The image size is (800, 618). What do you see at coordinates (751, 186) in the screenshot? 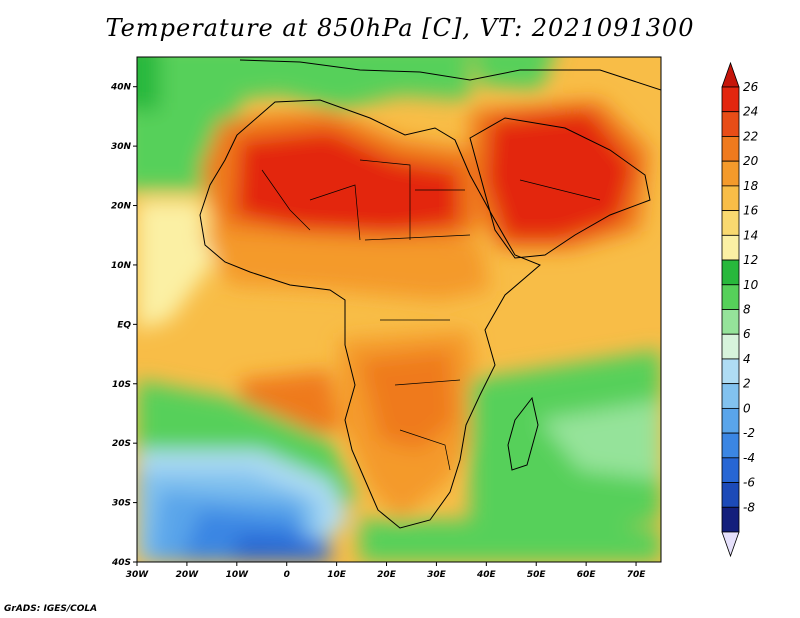
I see `colorbar-label: 18` at bounding box center [751, 186].